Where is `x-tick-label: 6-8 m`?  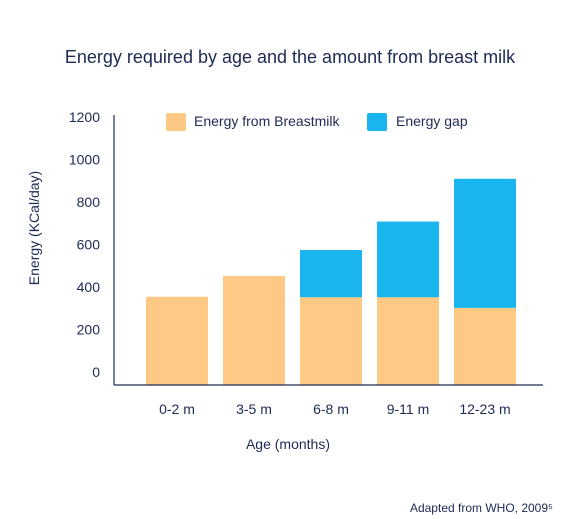
x-tick-label: 6-8 m is located at coordinates (331, 409).